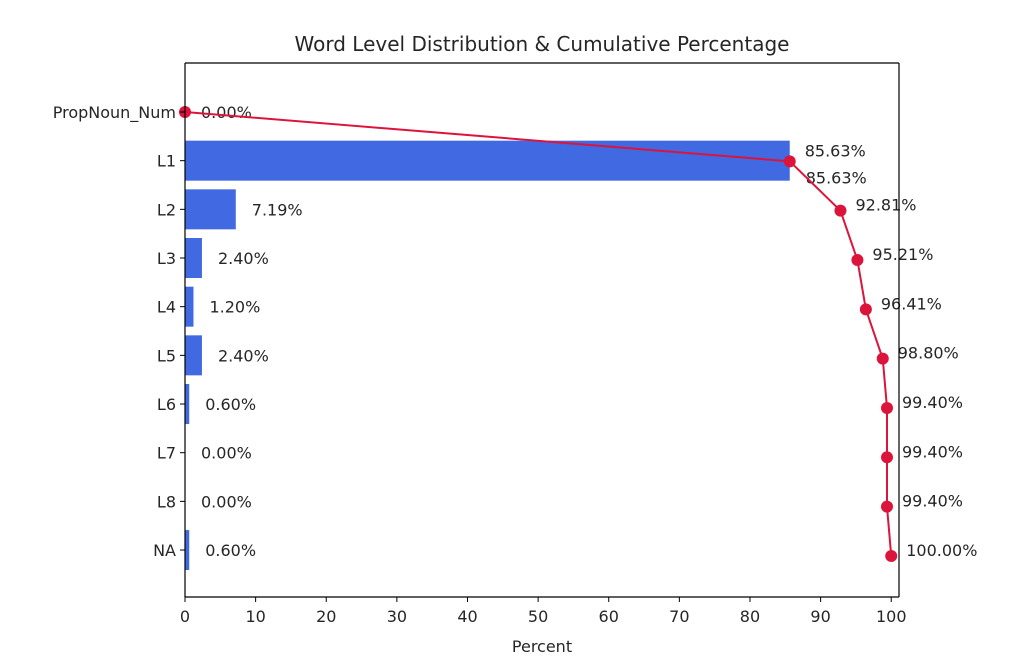 The image size is (1024, 660). What do you see at coordinates (609, 616) in the screenshot?
I see `x-tick-label: 60` at bounding box center [609, 616].